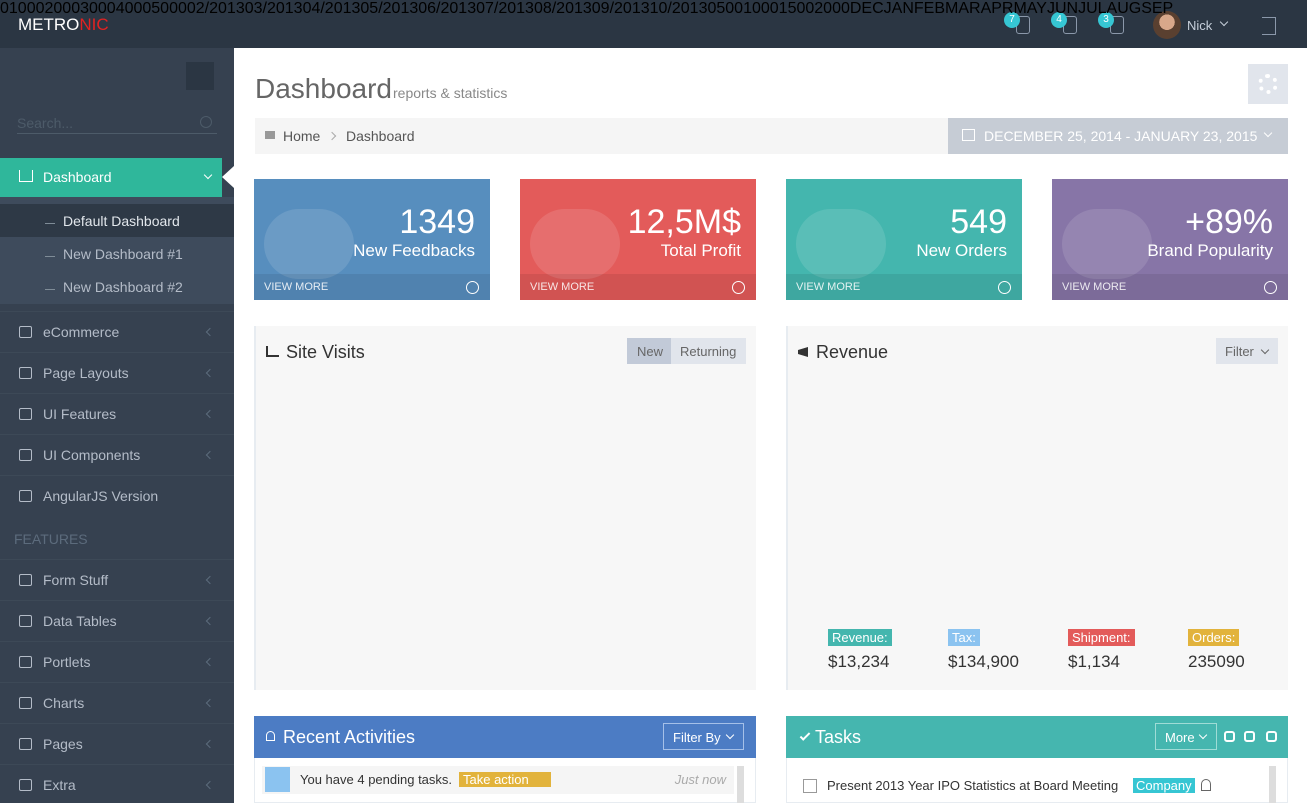 The width and height of the screenshot is (1307, 803). Describe the element at coordinates (228, 177) in the screenshot. I see `menu-active-arrow` at that location.